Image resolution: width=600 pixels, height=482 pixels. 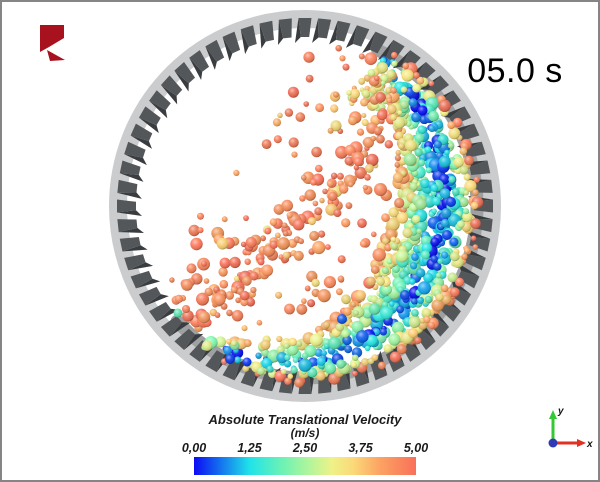 I want to click on z-axis-origin-dot, so click(x=553, y=443).